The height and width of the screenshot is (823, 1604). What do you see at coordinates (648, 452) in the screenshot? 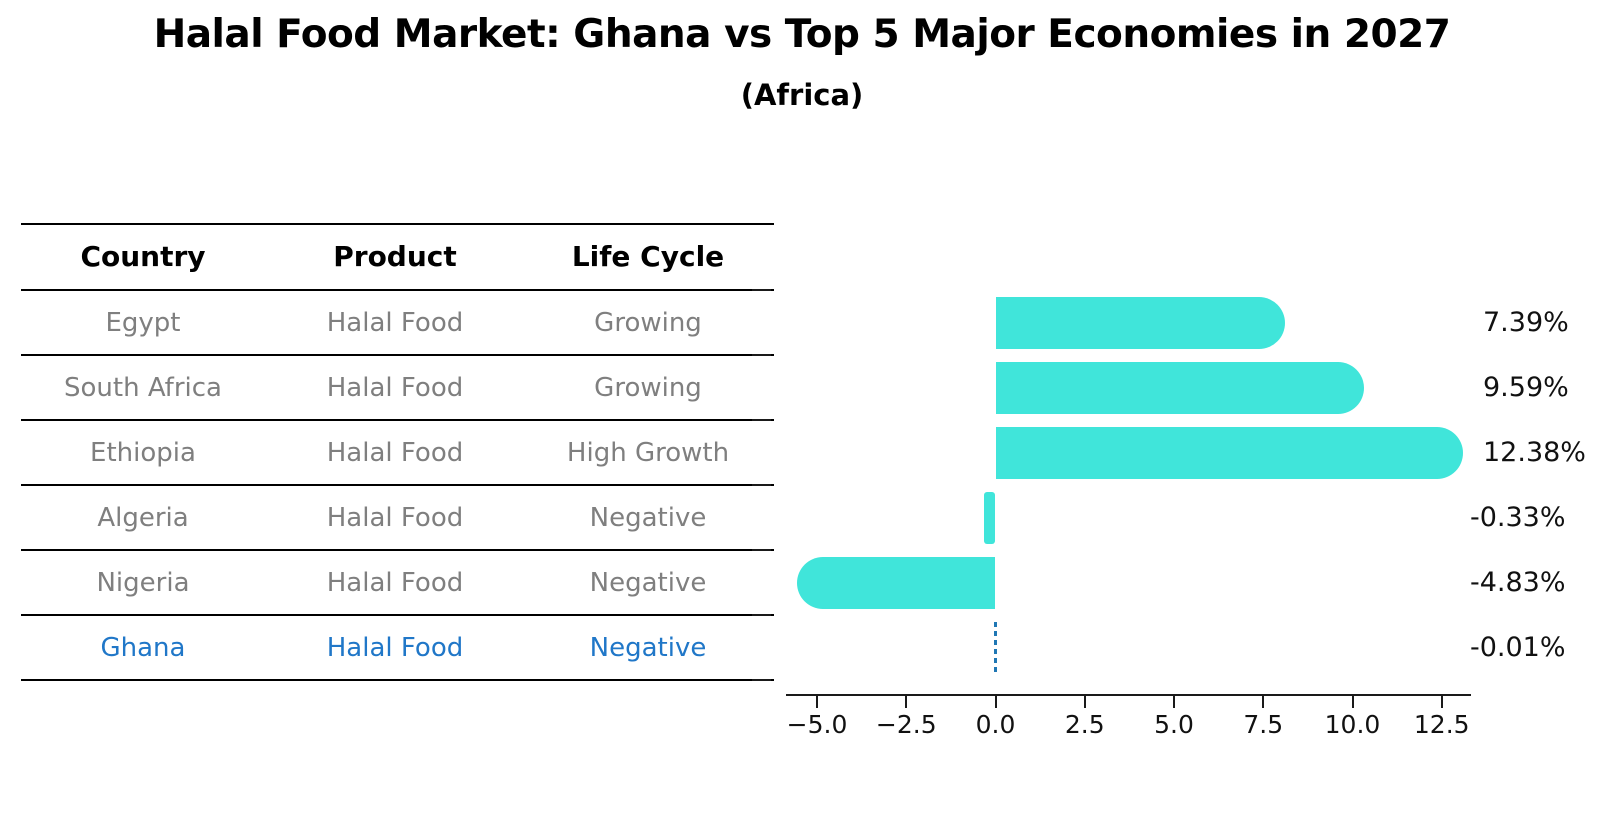
I see `table-cell-ethiopia-life_cycle: High Growth` at bounding box center [648, 452].